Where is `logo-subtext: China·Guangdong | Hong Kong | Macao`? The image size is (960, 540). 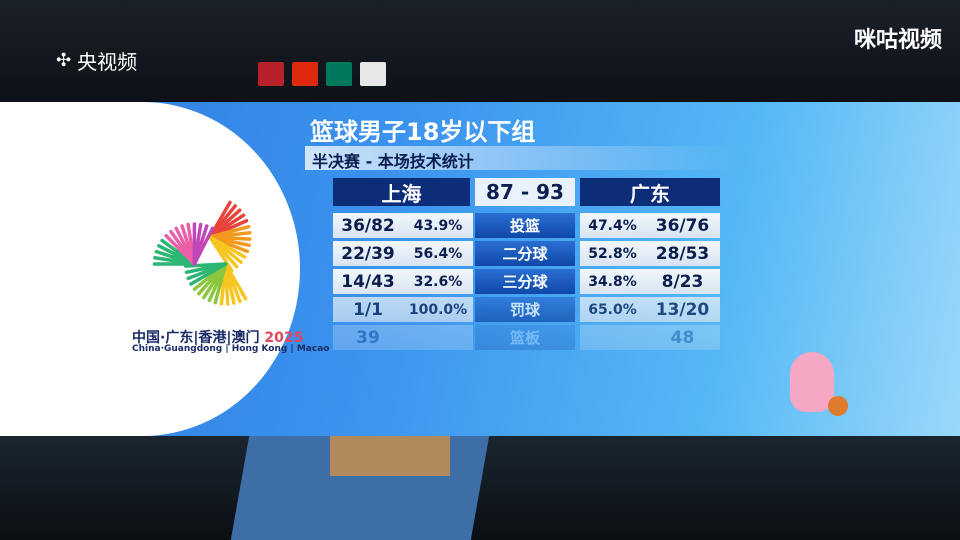 logo-subtext: China·Guangdong | Hong Kong | Macao is located at coordinates (231, 349).